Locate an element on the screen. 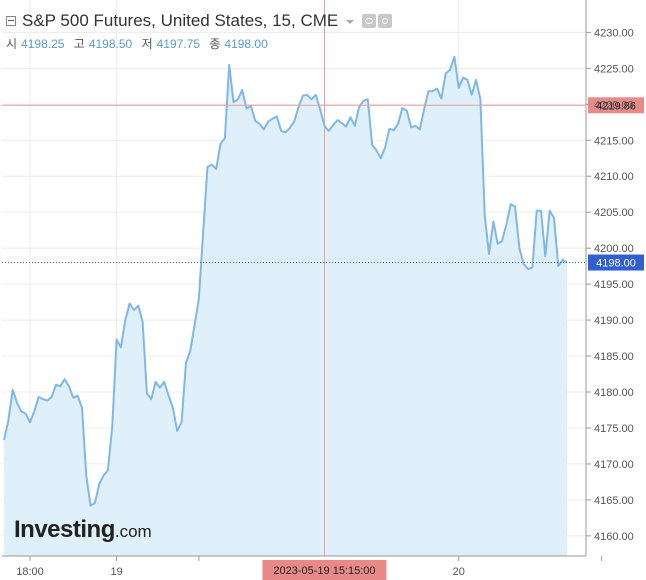 This screenshot has width=646, height=580. dropdown-caret-icon is located at coordinates (350, 22).